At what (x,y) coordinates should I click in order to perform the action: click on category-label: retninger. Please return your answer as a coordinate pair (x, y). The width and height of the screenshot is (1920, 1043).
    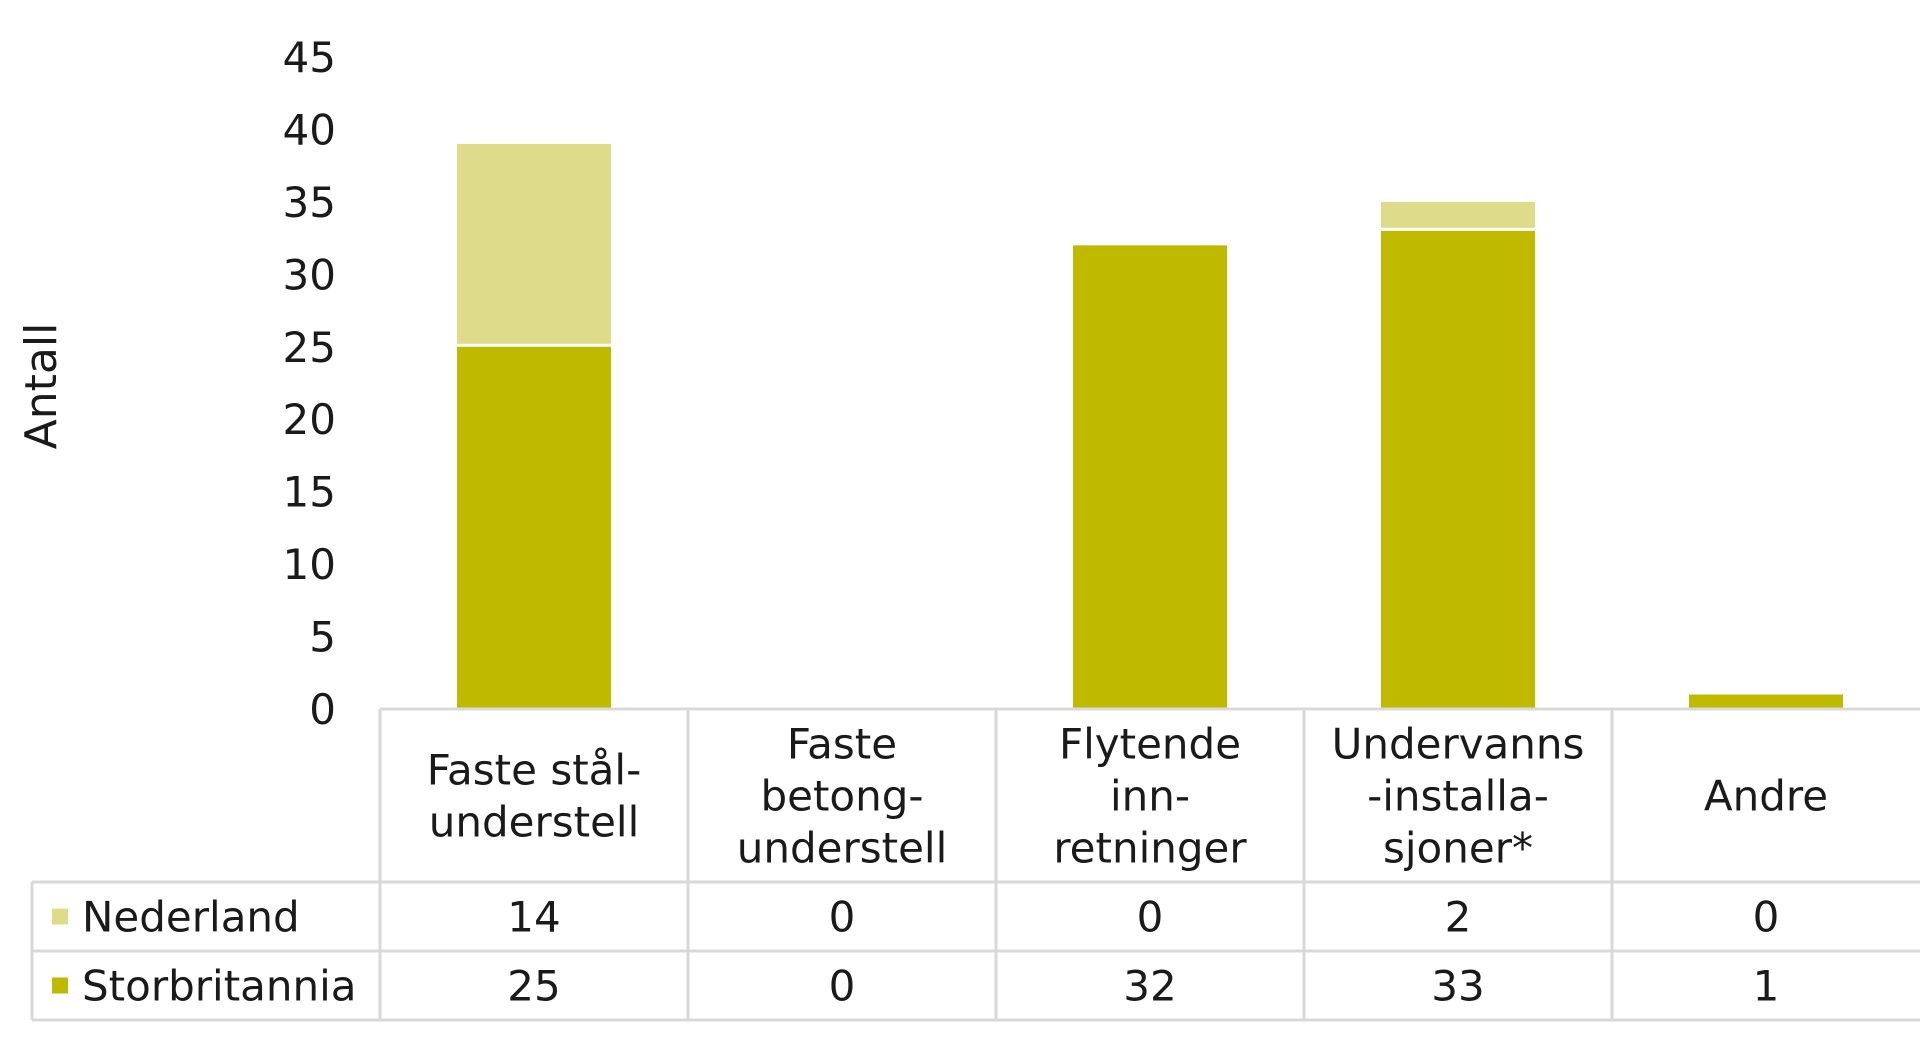
    Looking at the image, I should click on (1150, 848).